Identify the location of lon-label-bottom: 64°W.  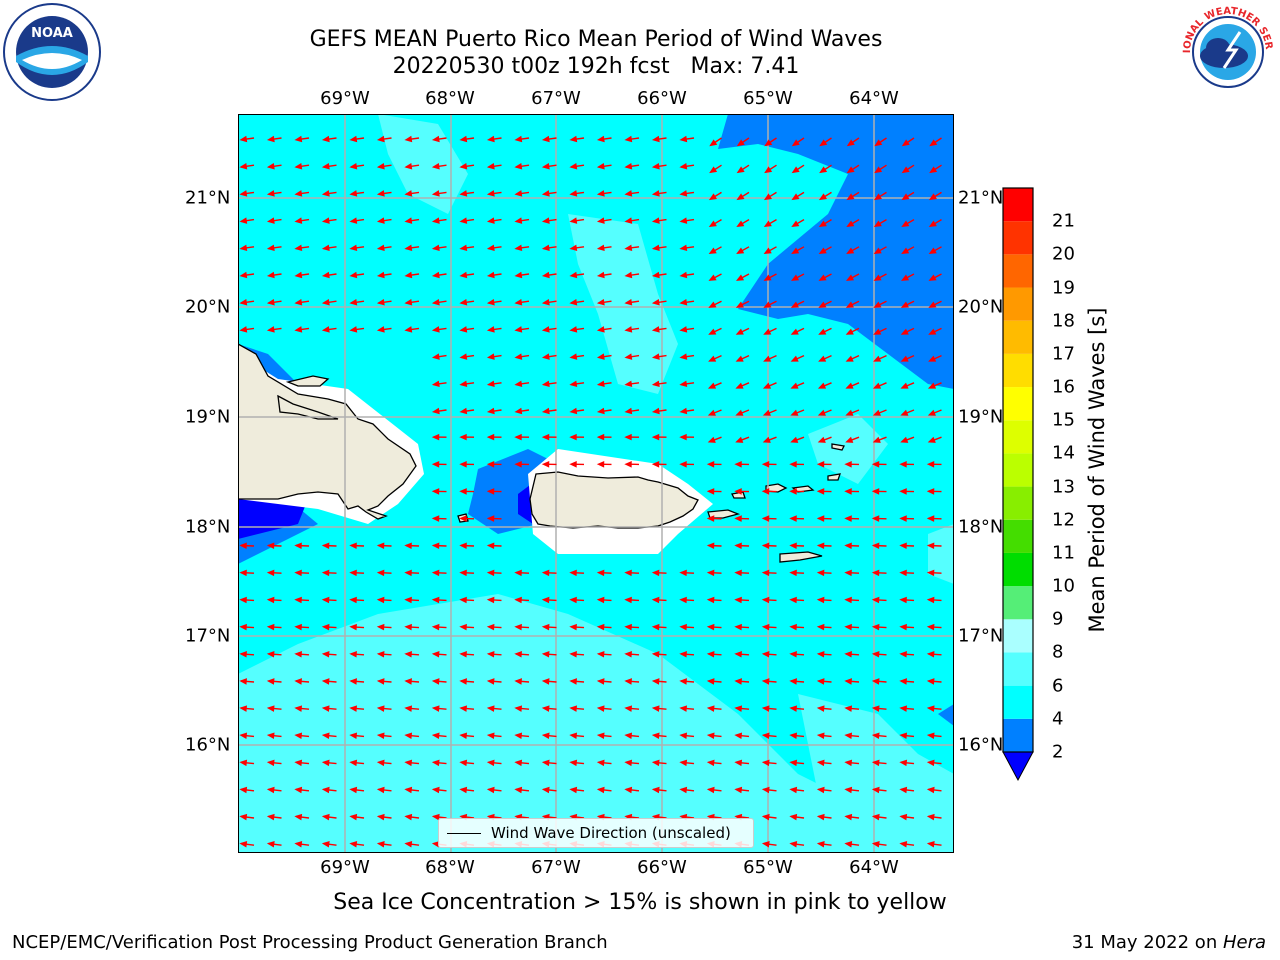
(874, 867).